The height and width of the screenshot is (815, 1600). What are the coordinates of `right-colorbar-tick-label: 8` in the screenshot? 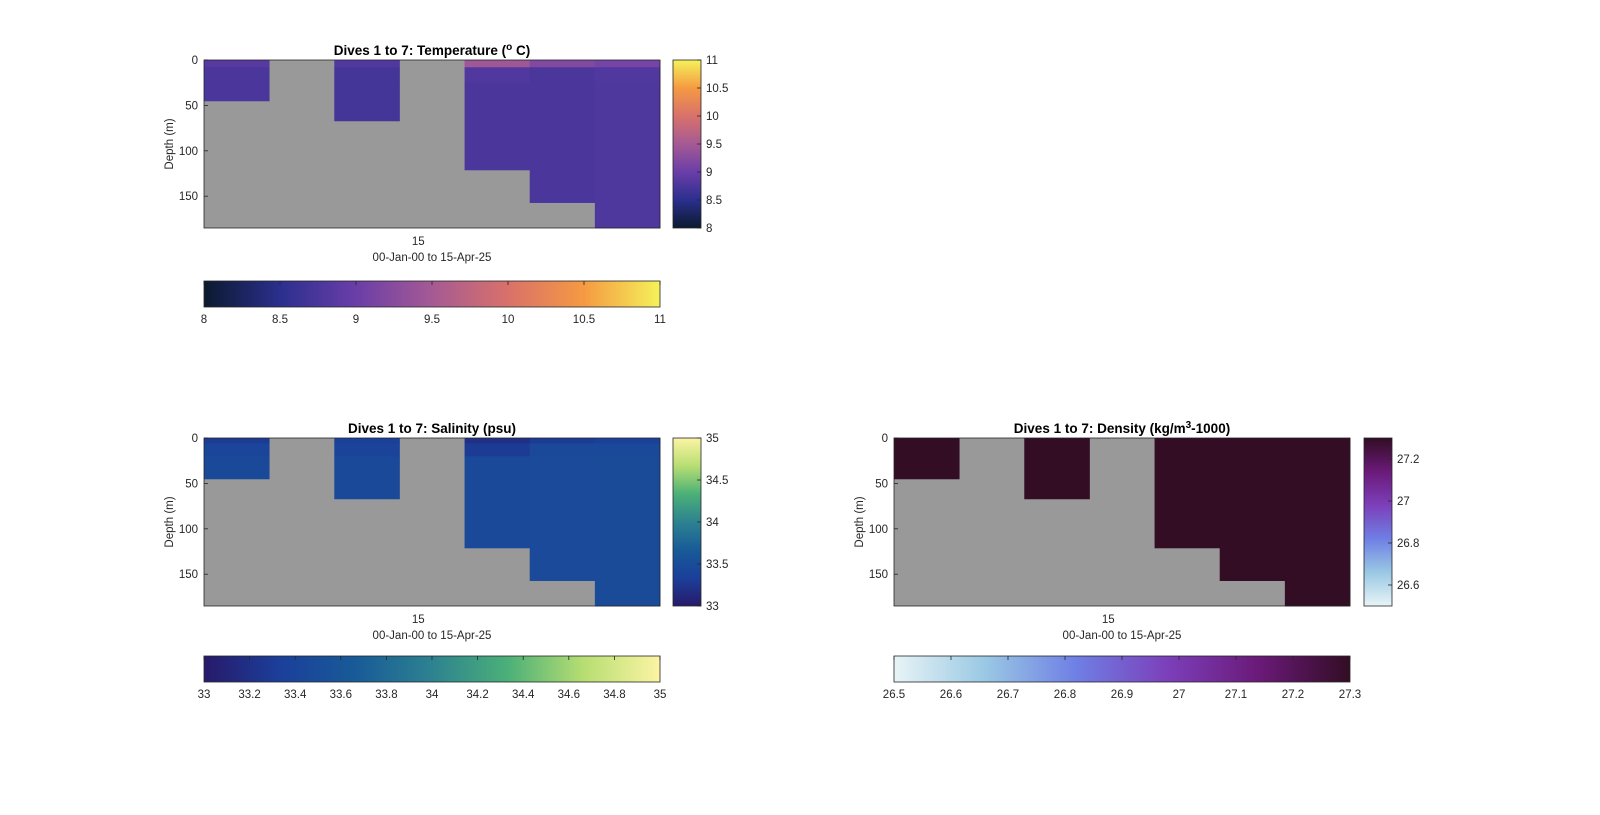 It's located at (709, 229).